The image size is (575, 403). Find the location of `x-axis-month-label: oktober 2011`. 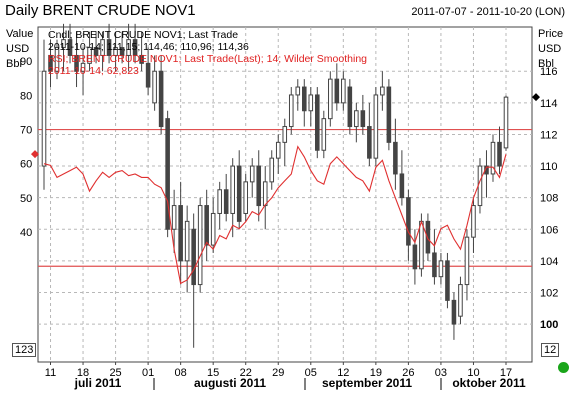

x-axis-month-label: oktober 2011 is located at coordinates (489, 383).